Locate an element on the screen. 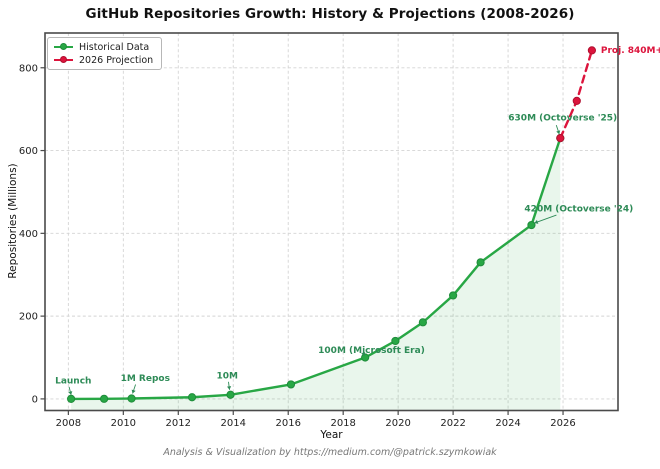 This screenshot has width=660, height=469. y-tick-label: 0 is located at coordinates (35, 399).